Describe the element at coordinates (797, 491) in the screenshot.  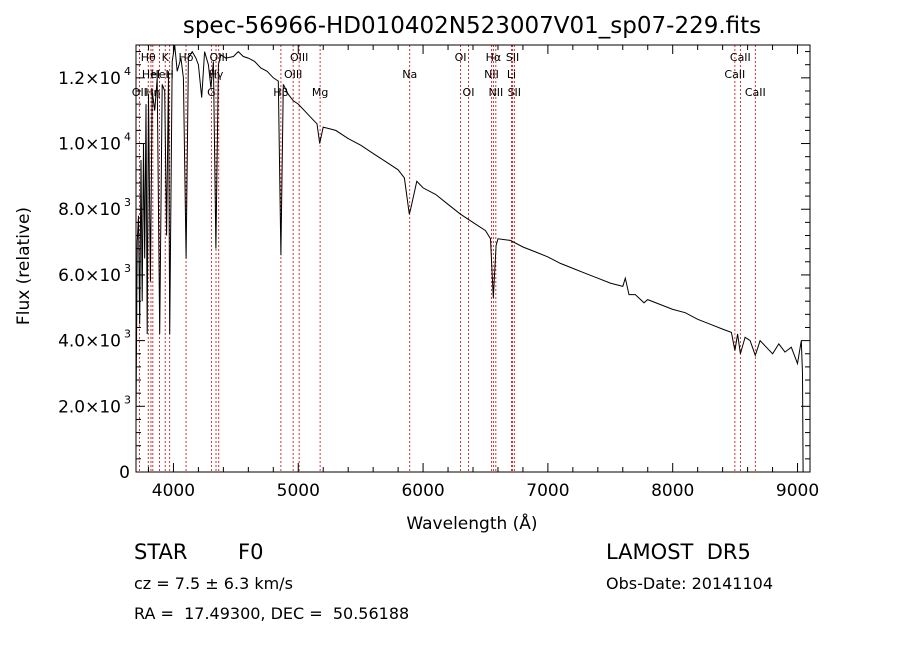
I see `x-tick-label: 9000` at that location.